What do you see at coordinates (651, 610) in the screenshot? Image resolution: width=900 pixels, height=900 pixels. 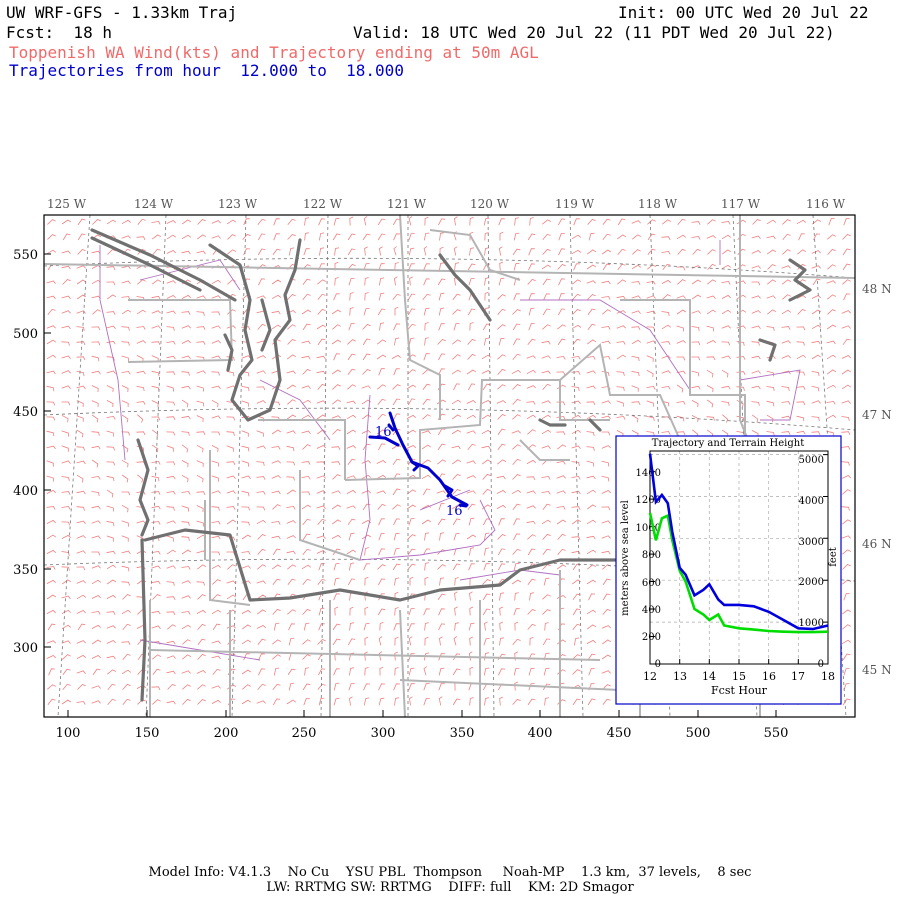 I see `inset-left-tick: 400` at bounding box center [651, 610].